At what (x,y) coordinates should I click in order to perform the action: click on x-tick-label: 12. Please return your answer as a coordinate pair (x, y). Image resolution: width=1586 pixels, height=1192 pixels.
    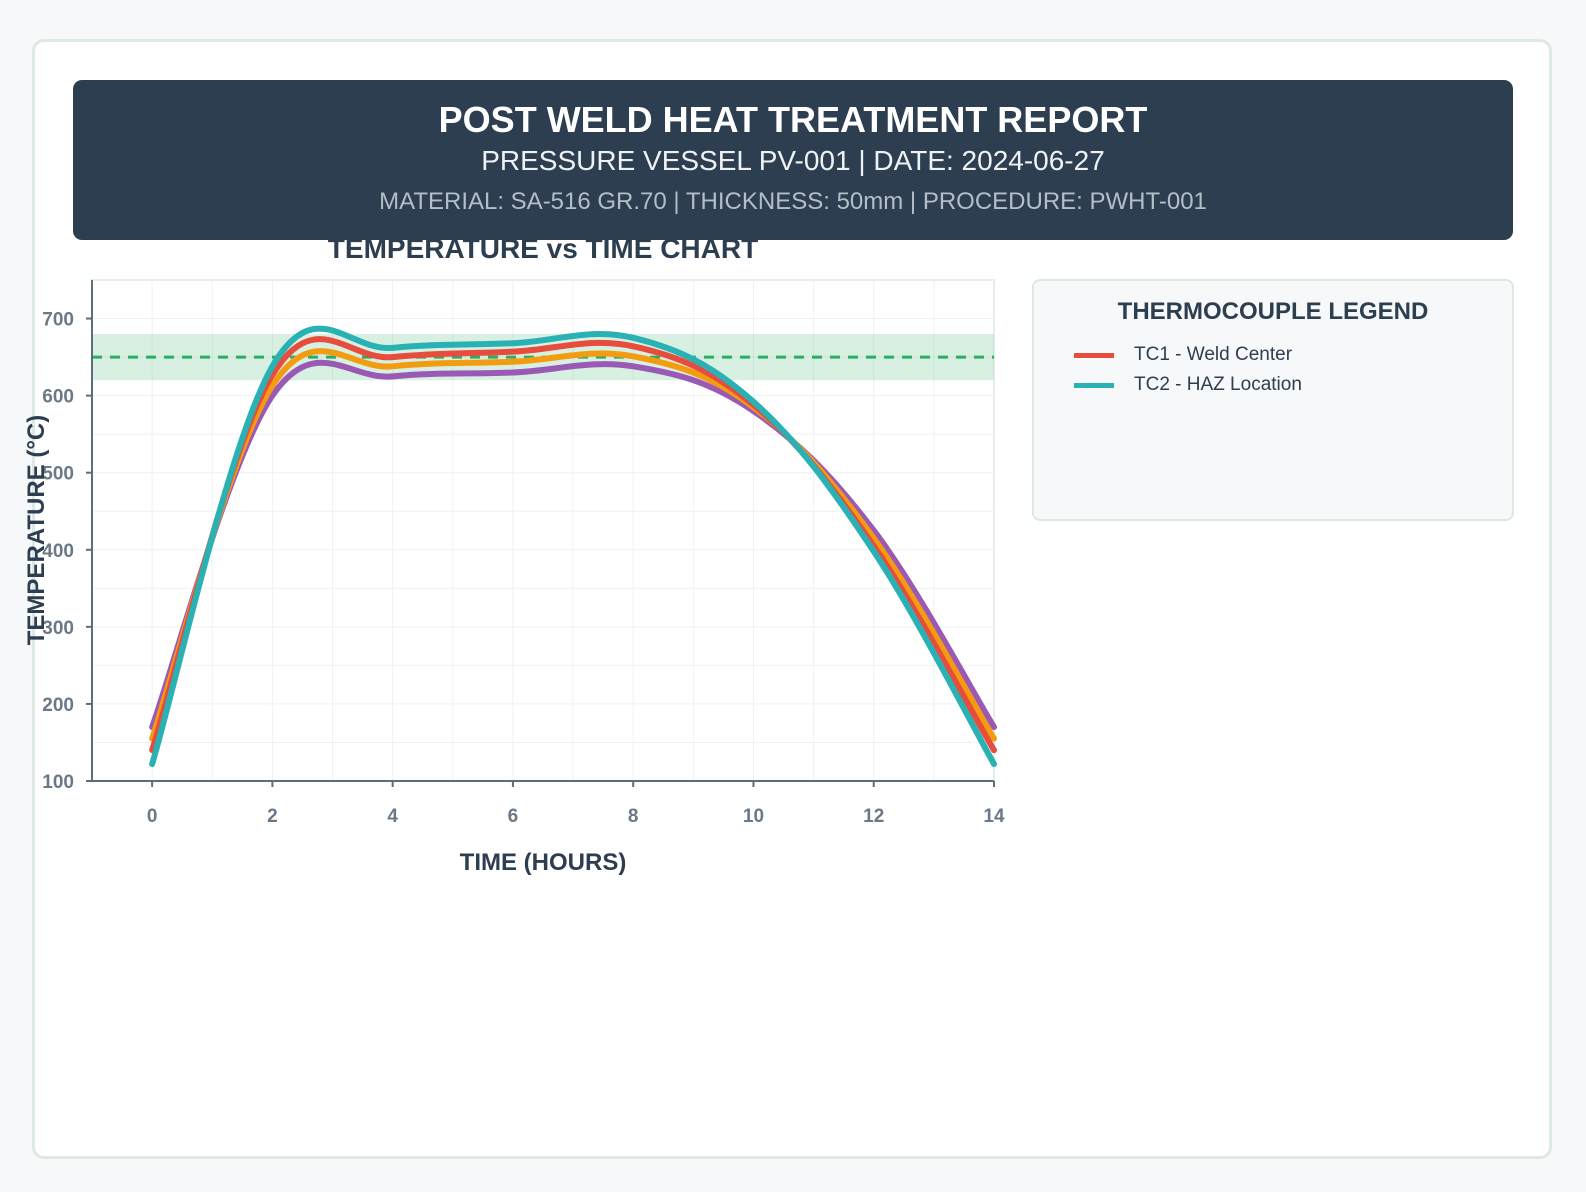
    Looking at the image, I should click on (873, 816).